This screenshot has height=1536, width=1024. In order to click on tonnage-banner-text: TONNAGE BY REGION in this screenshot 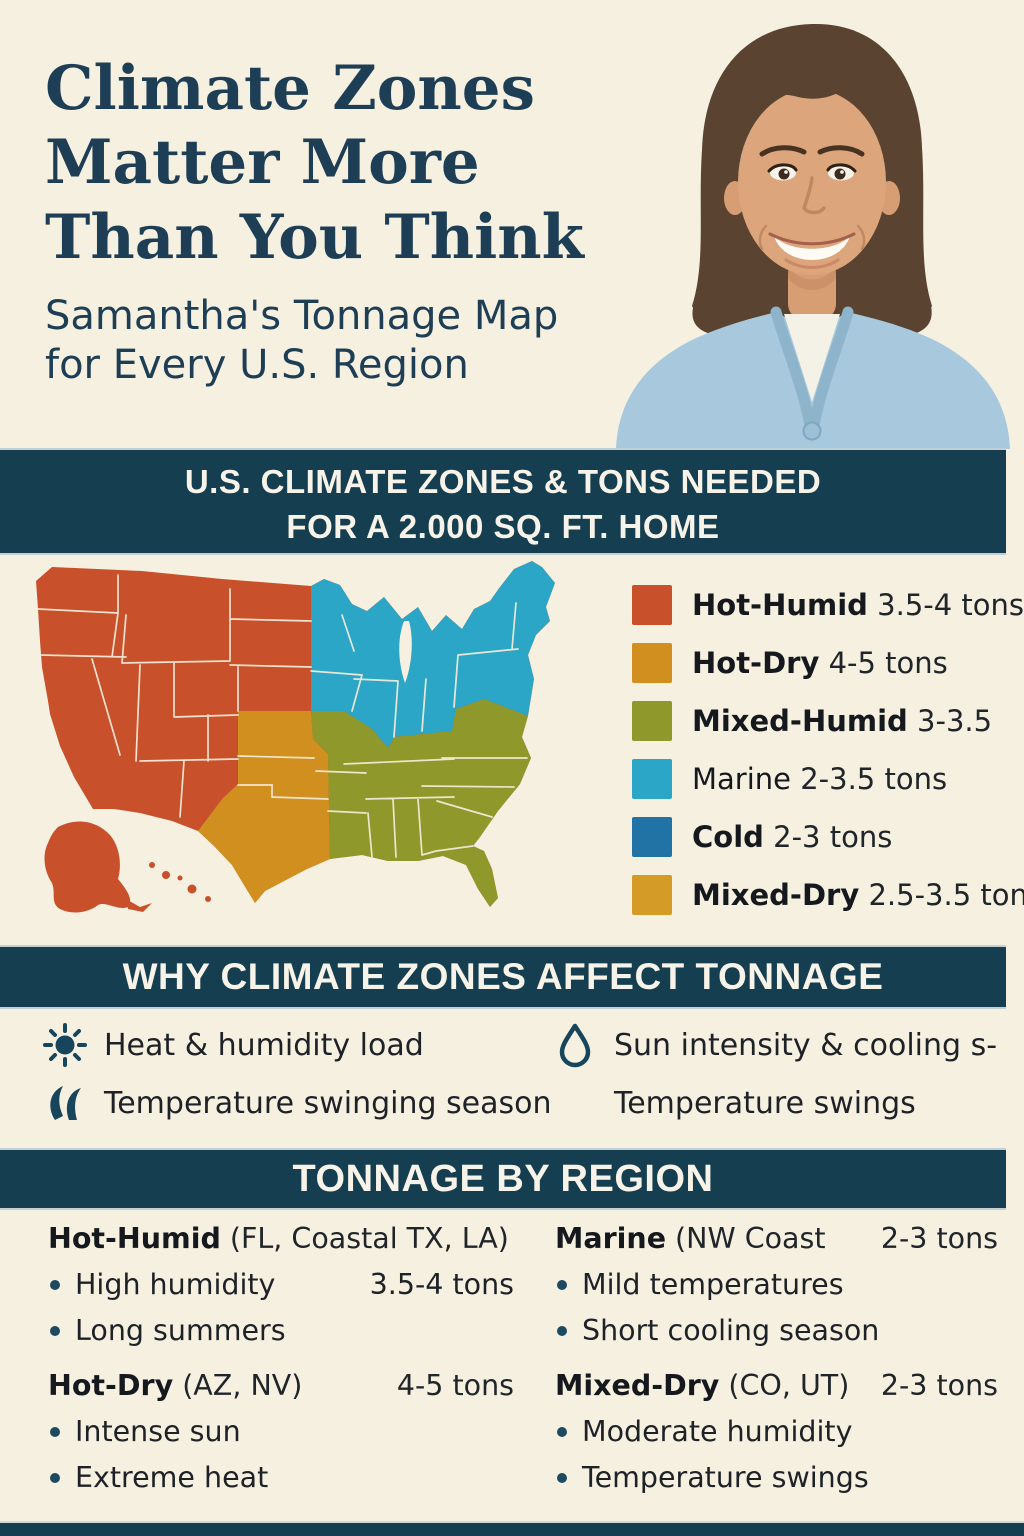, I will do `click(503, 1179)`.